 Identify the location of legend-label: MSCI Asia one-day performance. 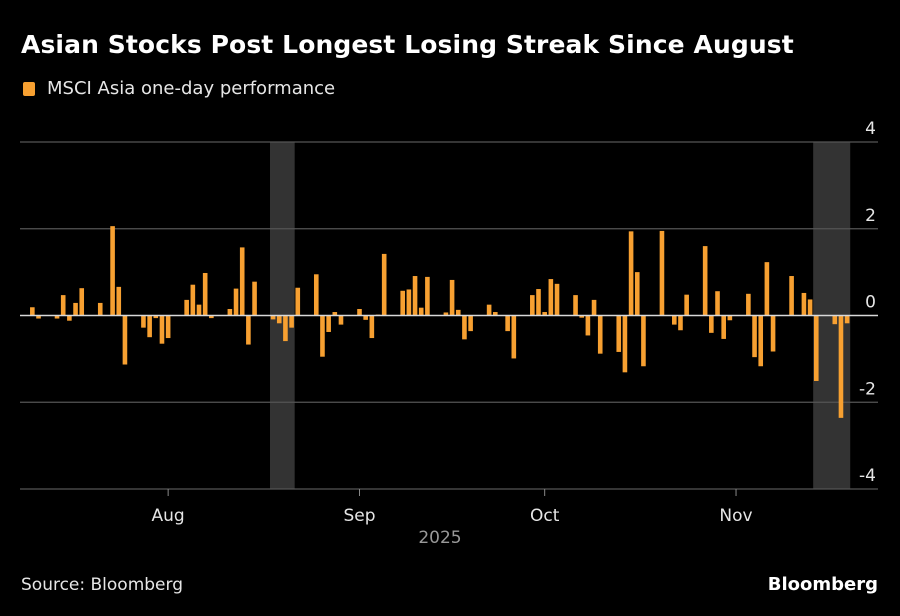
(191, 88).